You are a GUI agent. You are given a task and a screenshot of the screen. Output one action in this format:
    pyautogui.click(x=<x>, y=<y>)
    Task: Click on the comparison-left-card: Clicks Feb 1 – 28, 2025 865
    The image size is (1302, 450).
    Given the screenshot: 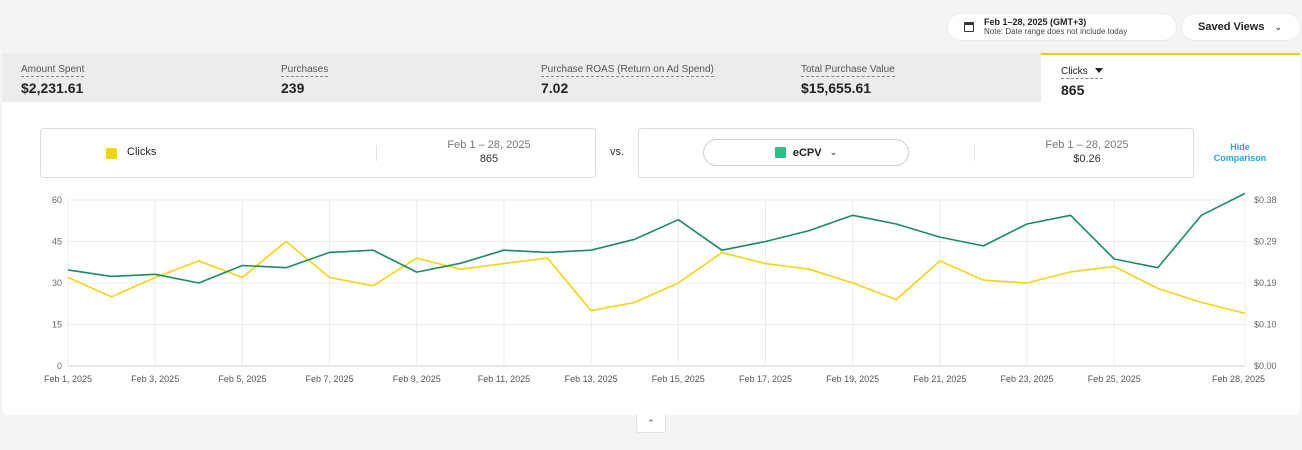 What is the action you would take?
    pyautogui.click(x=318, y=153)
    